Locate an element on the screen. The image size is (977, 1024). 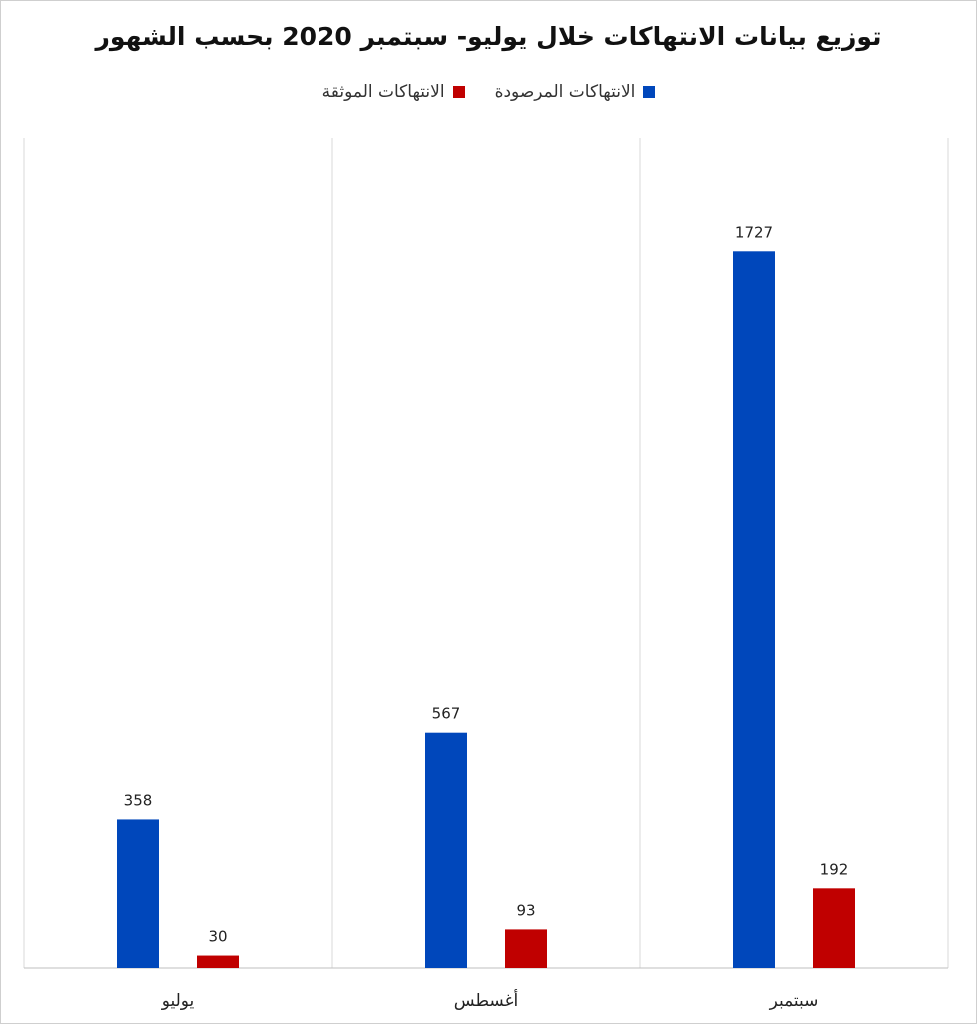
data-label: 30 is located at coordinates (217, 937).